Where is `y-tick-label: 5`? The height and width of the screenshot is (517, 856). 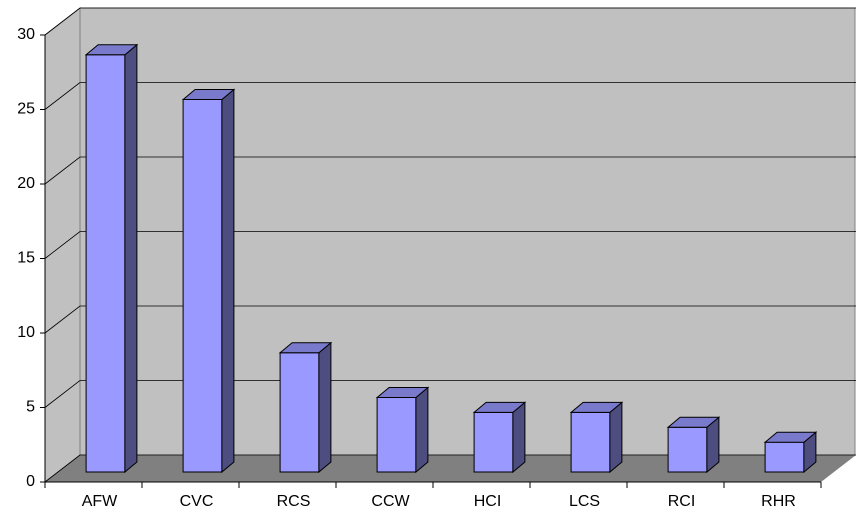
y-tick-label: 5 is located at coordinates (30, 407).